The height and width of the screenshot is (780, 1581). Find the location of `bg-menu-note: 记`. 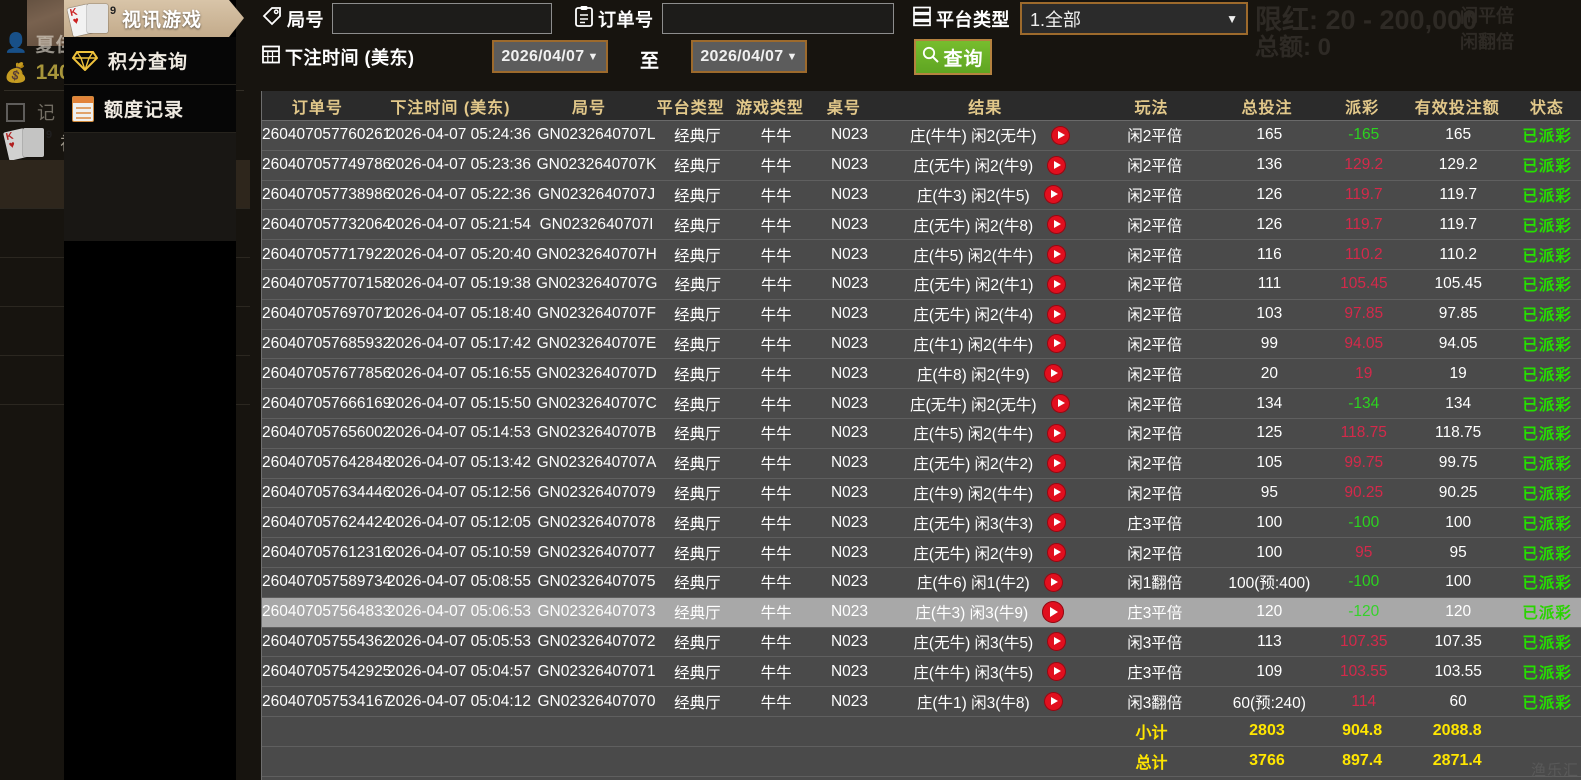

bg-menu-note: 记 is located at coordinates (30, 112).